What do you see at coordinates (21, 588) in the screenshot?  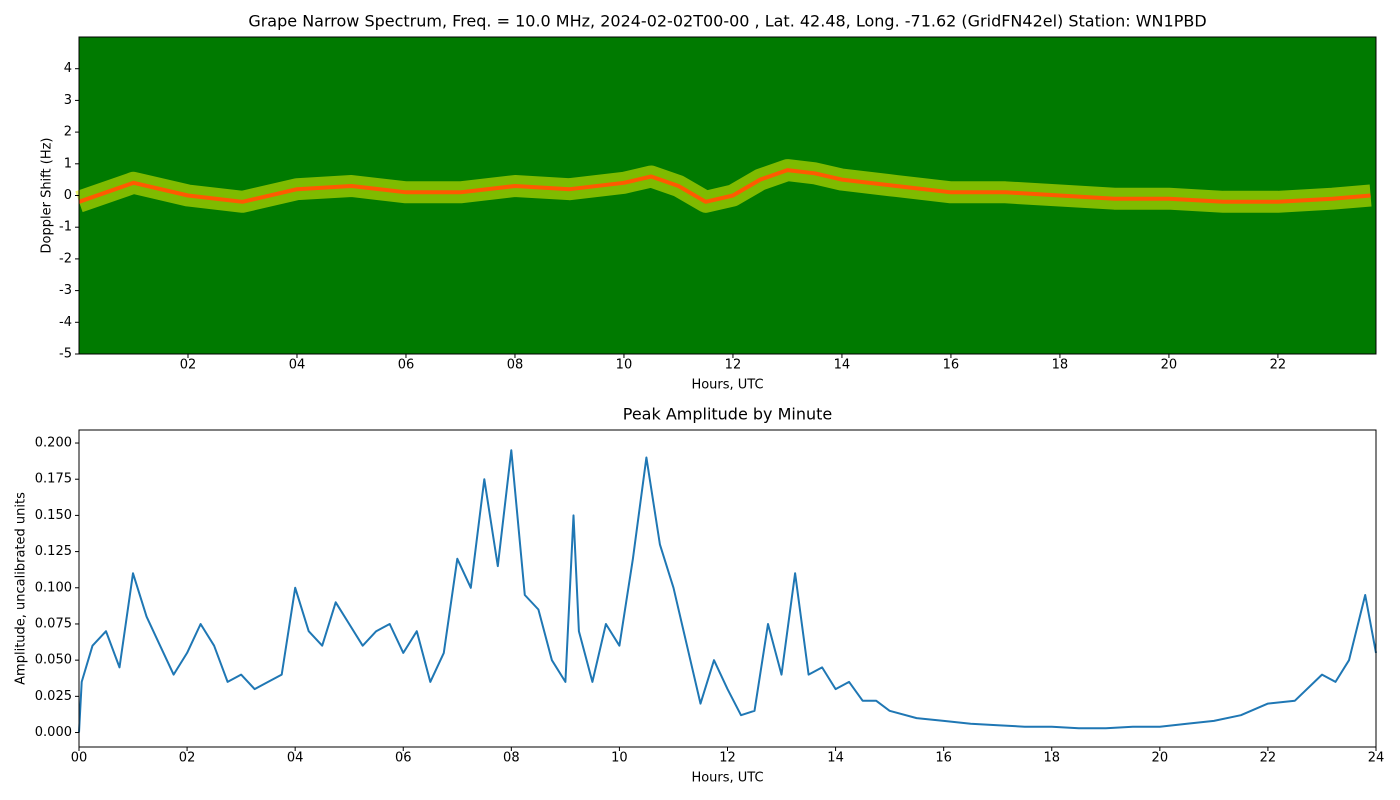 I see `y-axis-label: Amplitude, uncalibrated units` at bounding box center [21, 588].